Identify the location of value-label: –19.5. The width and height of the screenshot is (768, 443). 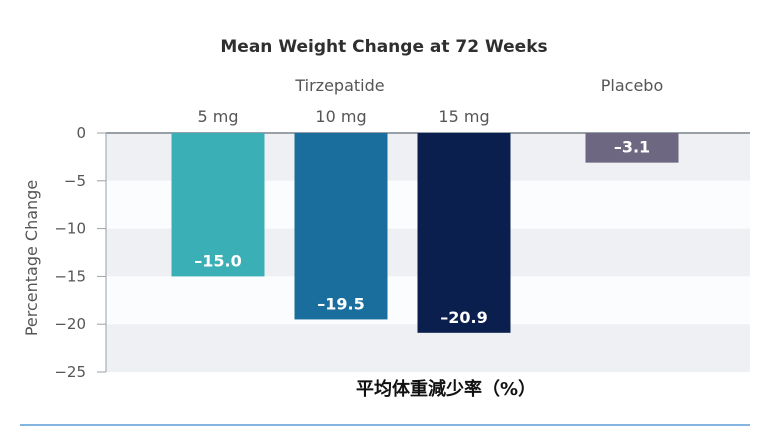
(340, 303).